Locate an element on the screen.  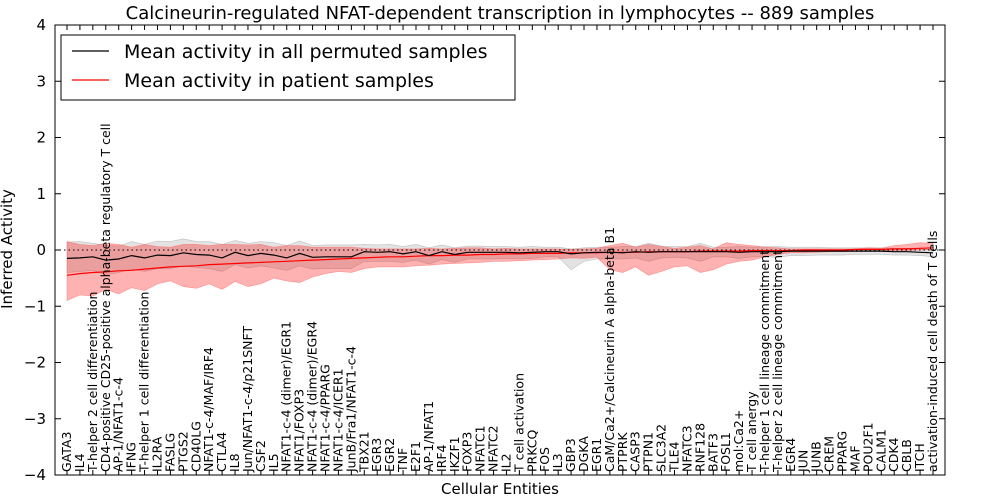
x-tick-label: IL3 is located at coordinates (557, 462).